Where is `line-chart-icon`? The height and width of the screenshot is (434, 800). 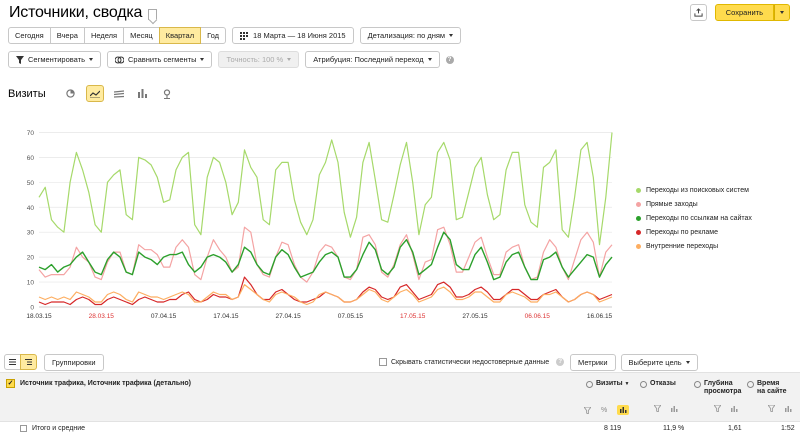 line-chart-icon is located at coordinates (94, 94).